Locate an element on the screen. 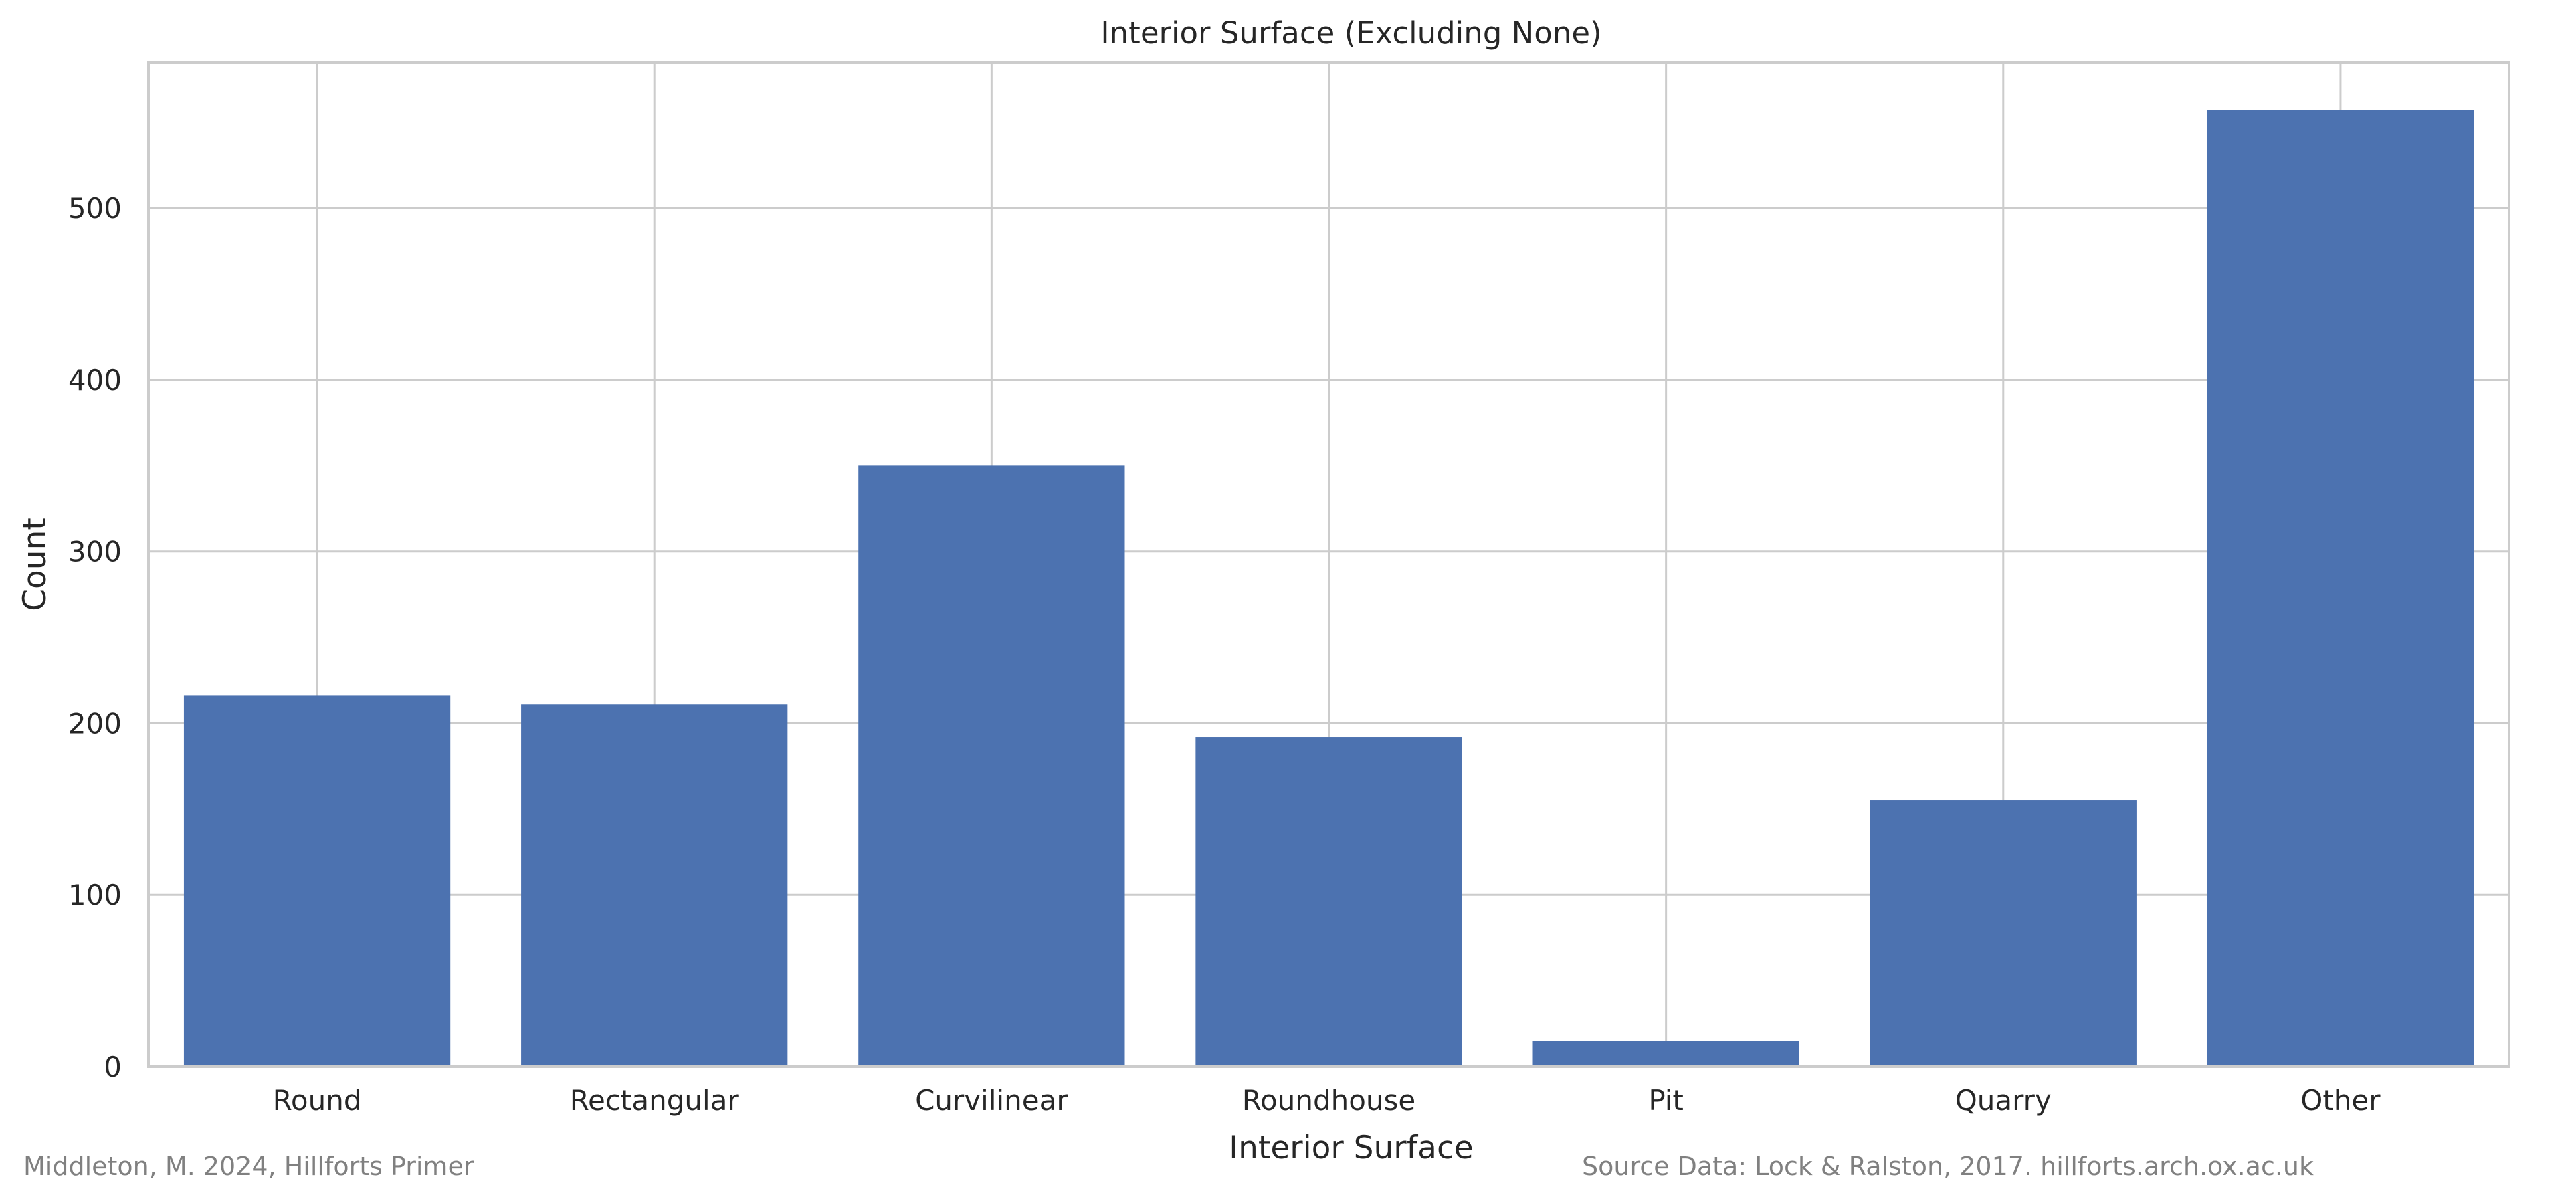 The image size is (2576, 1185). y-tick-label: 300 is located at coordinates (95, 552).